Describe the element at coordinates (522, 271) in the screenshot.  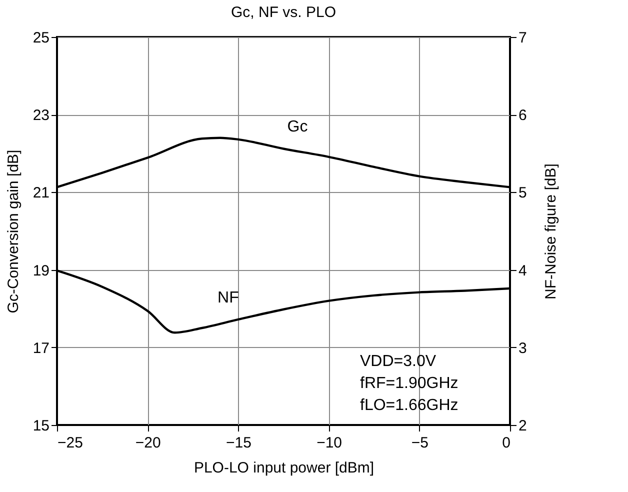
I see `y2-tick-label: 4` at that location.